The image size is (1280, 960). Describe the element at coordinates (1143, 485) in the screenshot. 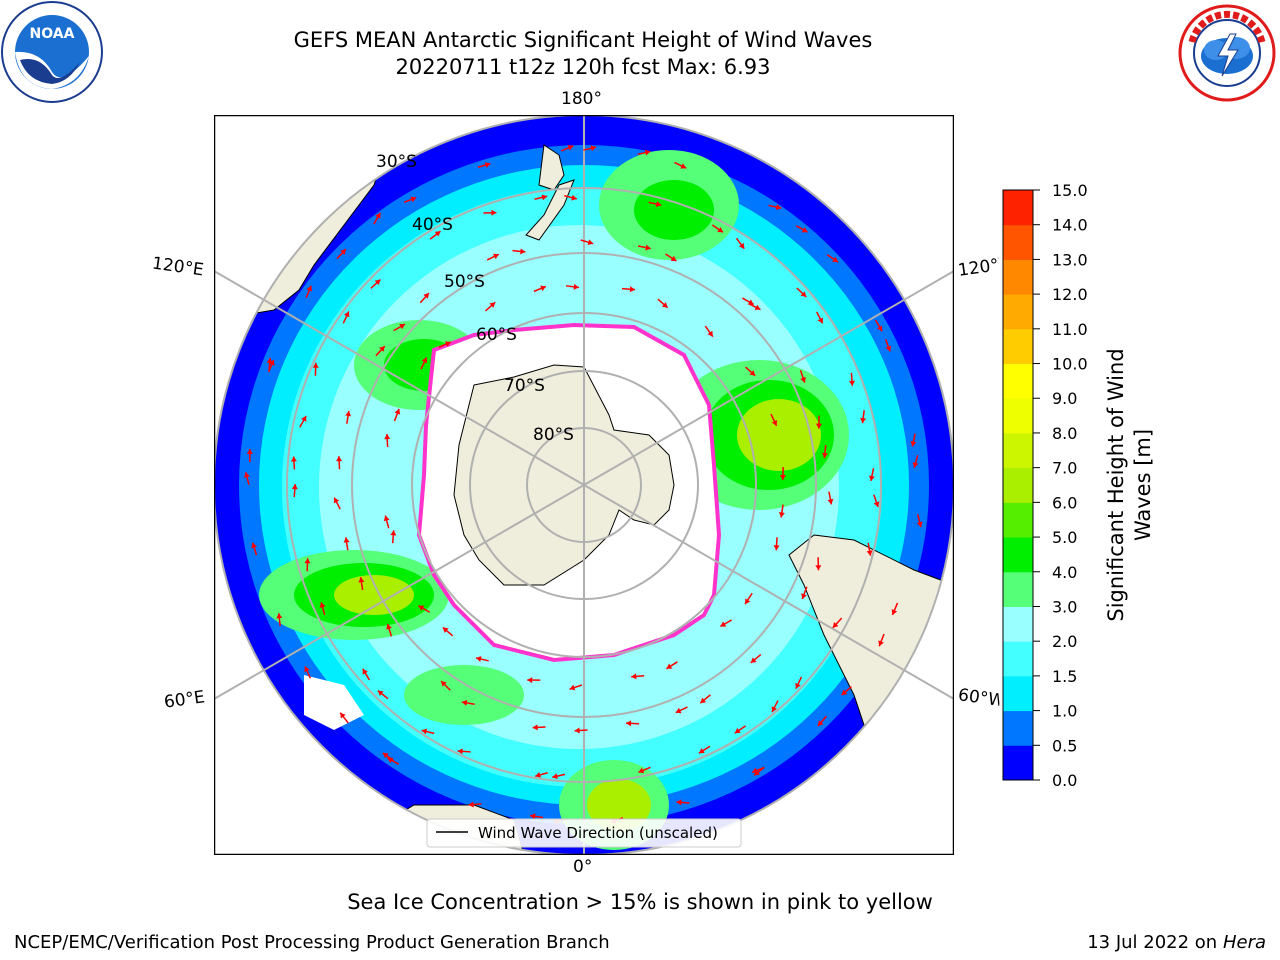

I see `colorbar-label-line2: Waves [m]` at that location.